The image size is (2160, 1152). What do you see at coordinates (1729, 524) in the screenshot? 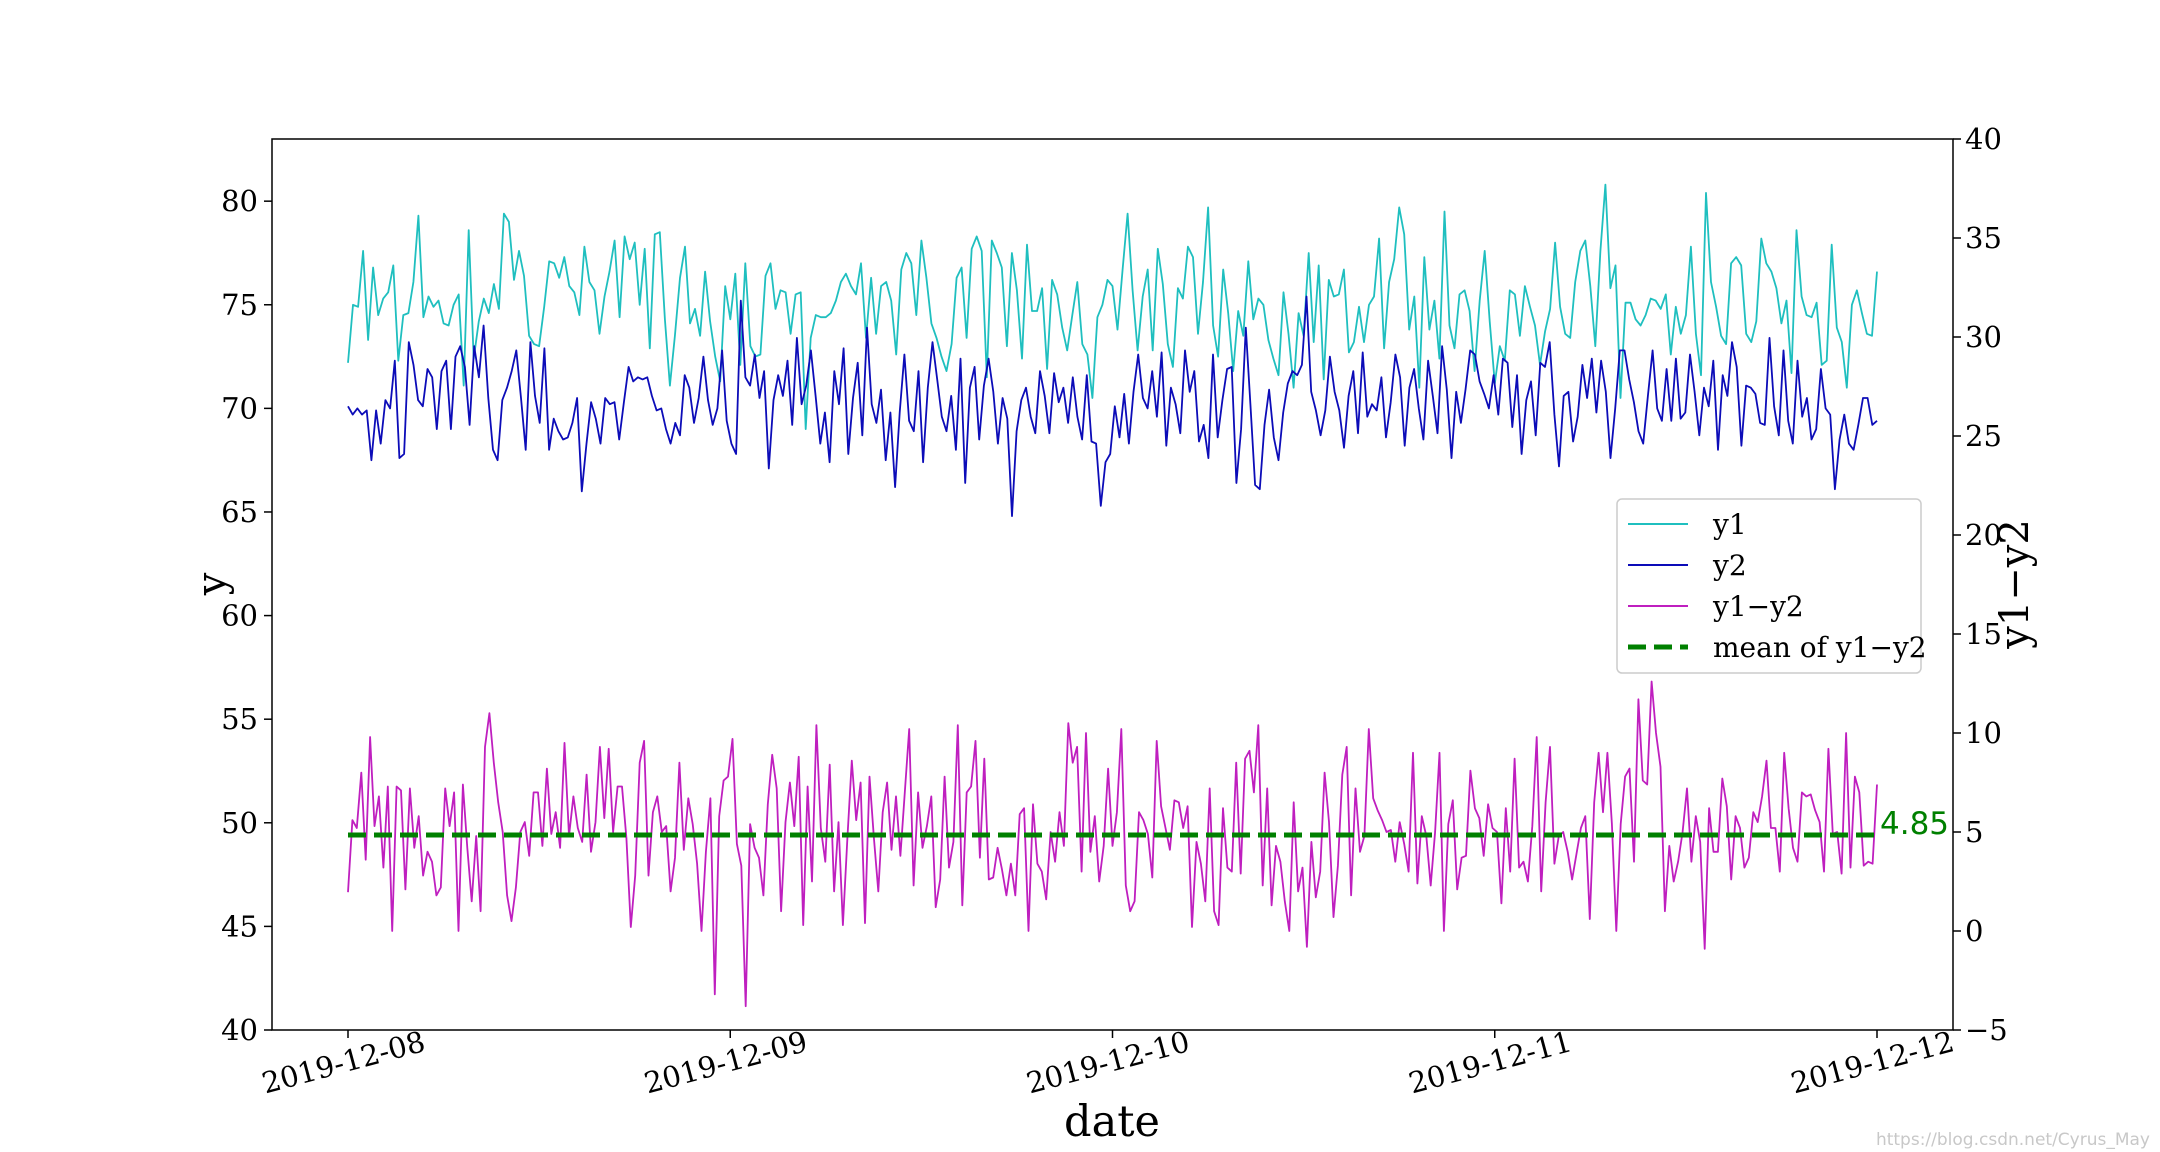
I see `legend-label-y1: y1` at bounding box center [1729, 524].